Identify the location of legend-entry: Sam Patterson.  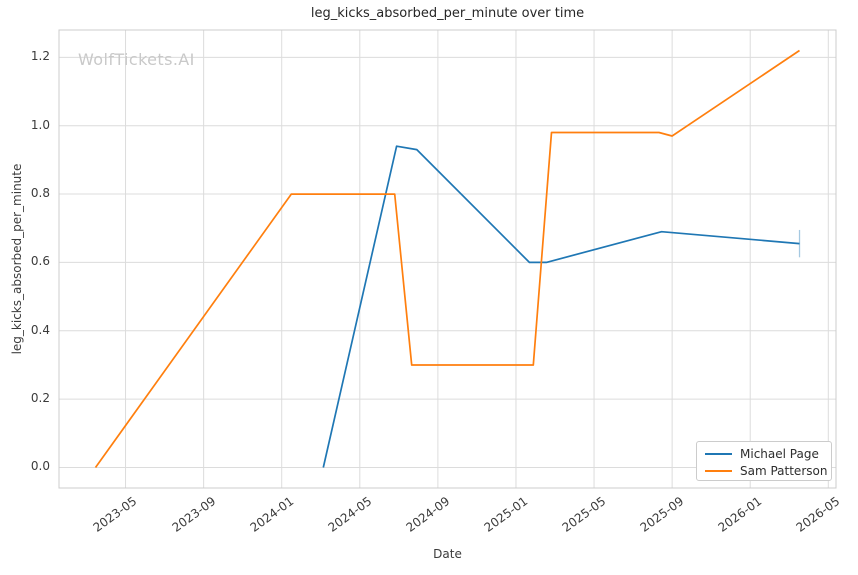
(766, 470).